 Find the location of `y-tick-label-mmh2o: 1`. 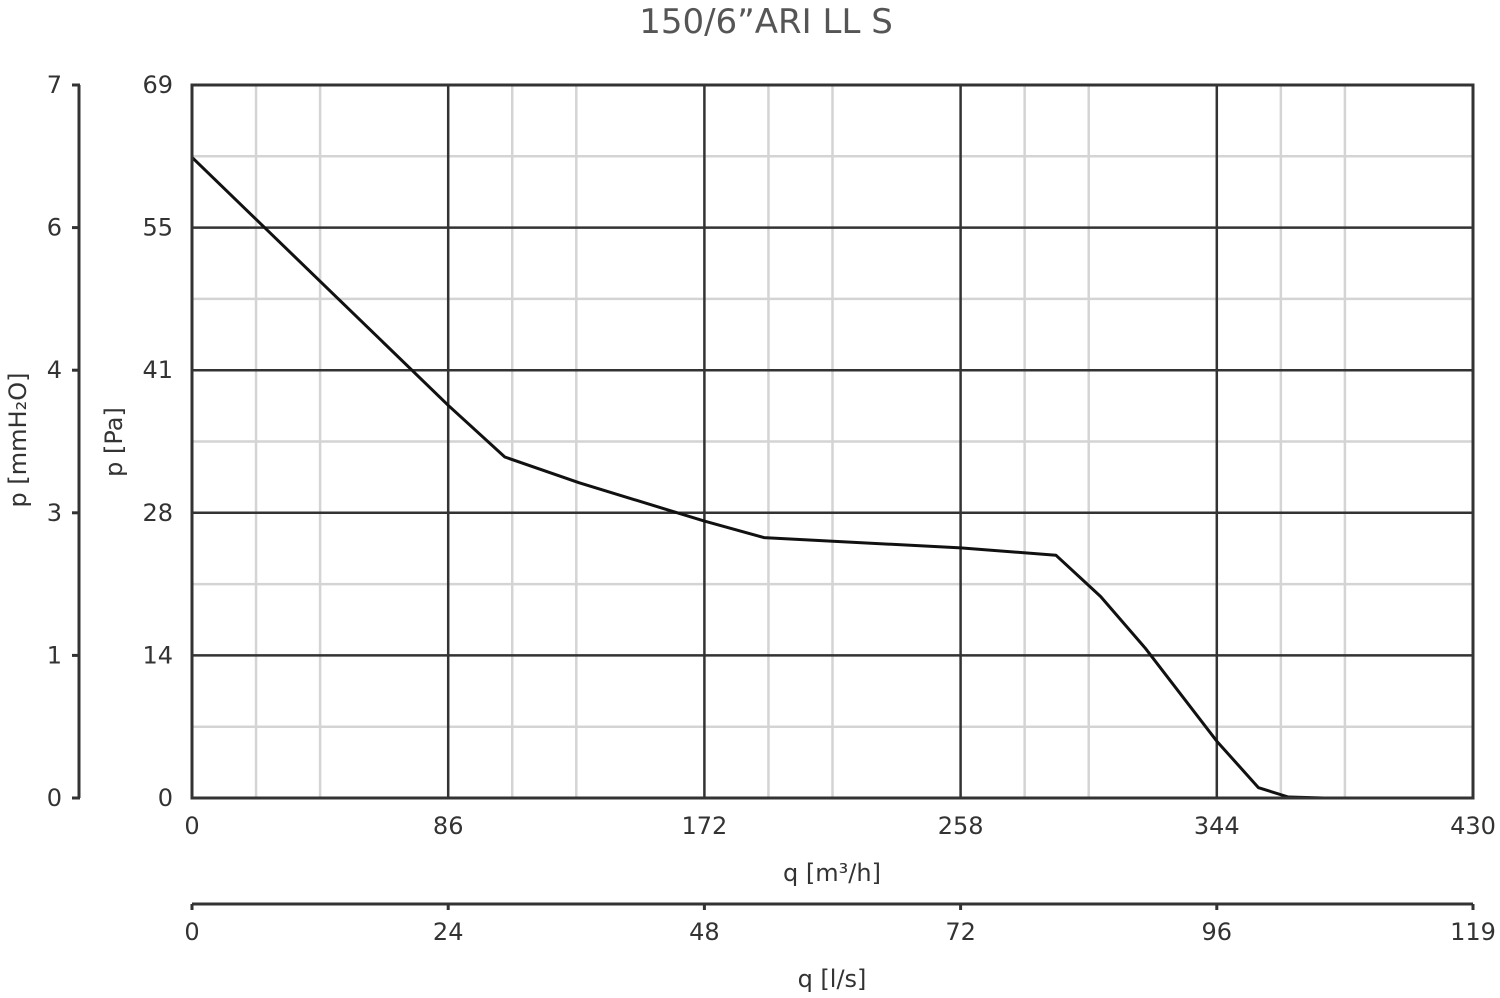

y-tick-label-mmh2o: 1 is located at coordinates (54, 655).